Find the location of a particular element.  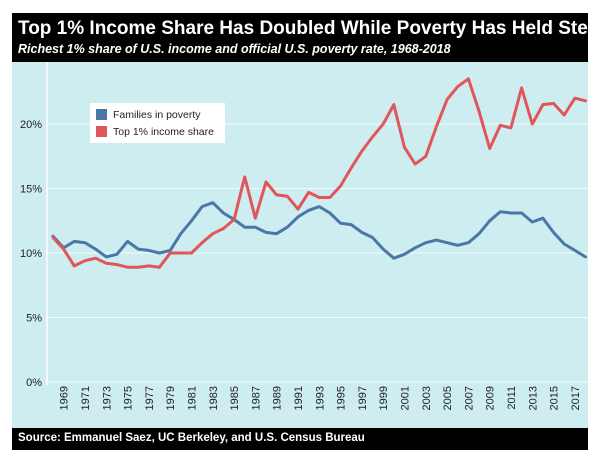

legend-swatch-top1 is located at coordinates (101, 131).